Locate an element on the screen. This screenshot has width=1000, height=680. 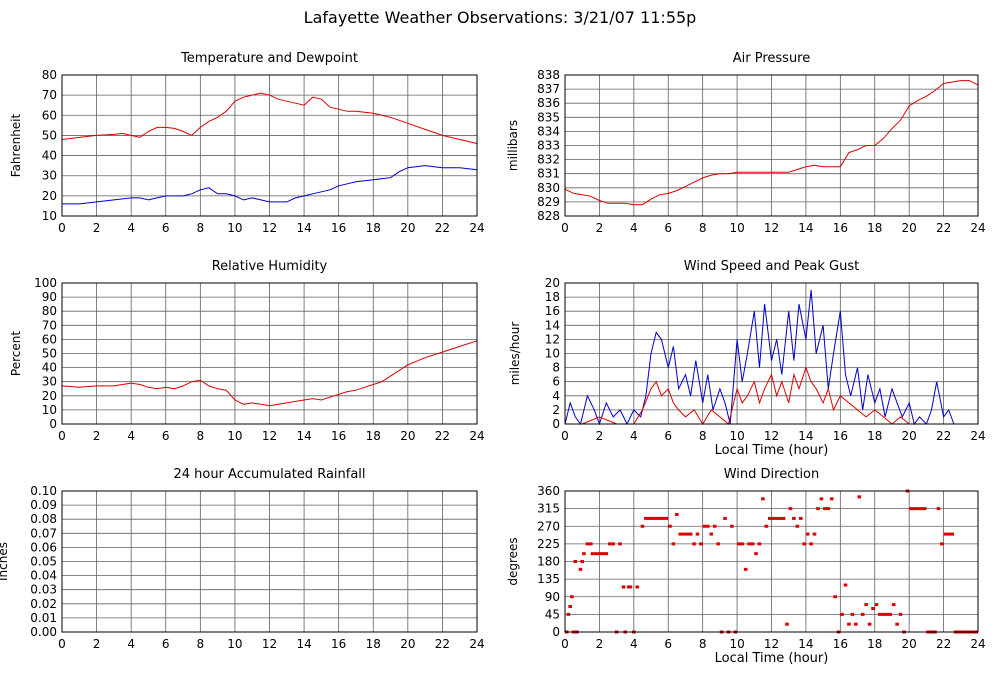
chart-title: Air Pressure is located at coordinates (772, 58).